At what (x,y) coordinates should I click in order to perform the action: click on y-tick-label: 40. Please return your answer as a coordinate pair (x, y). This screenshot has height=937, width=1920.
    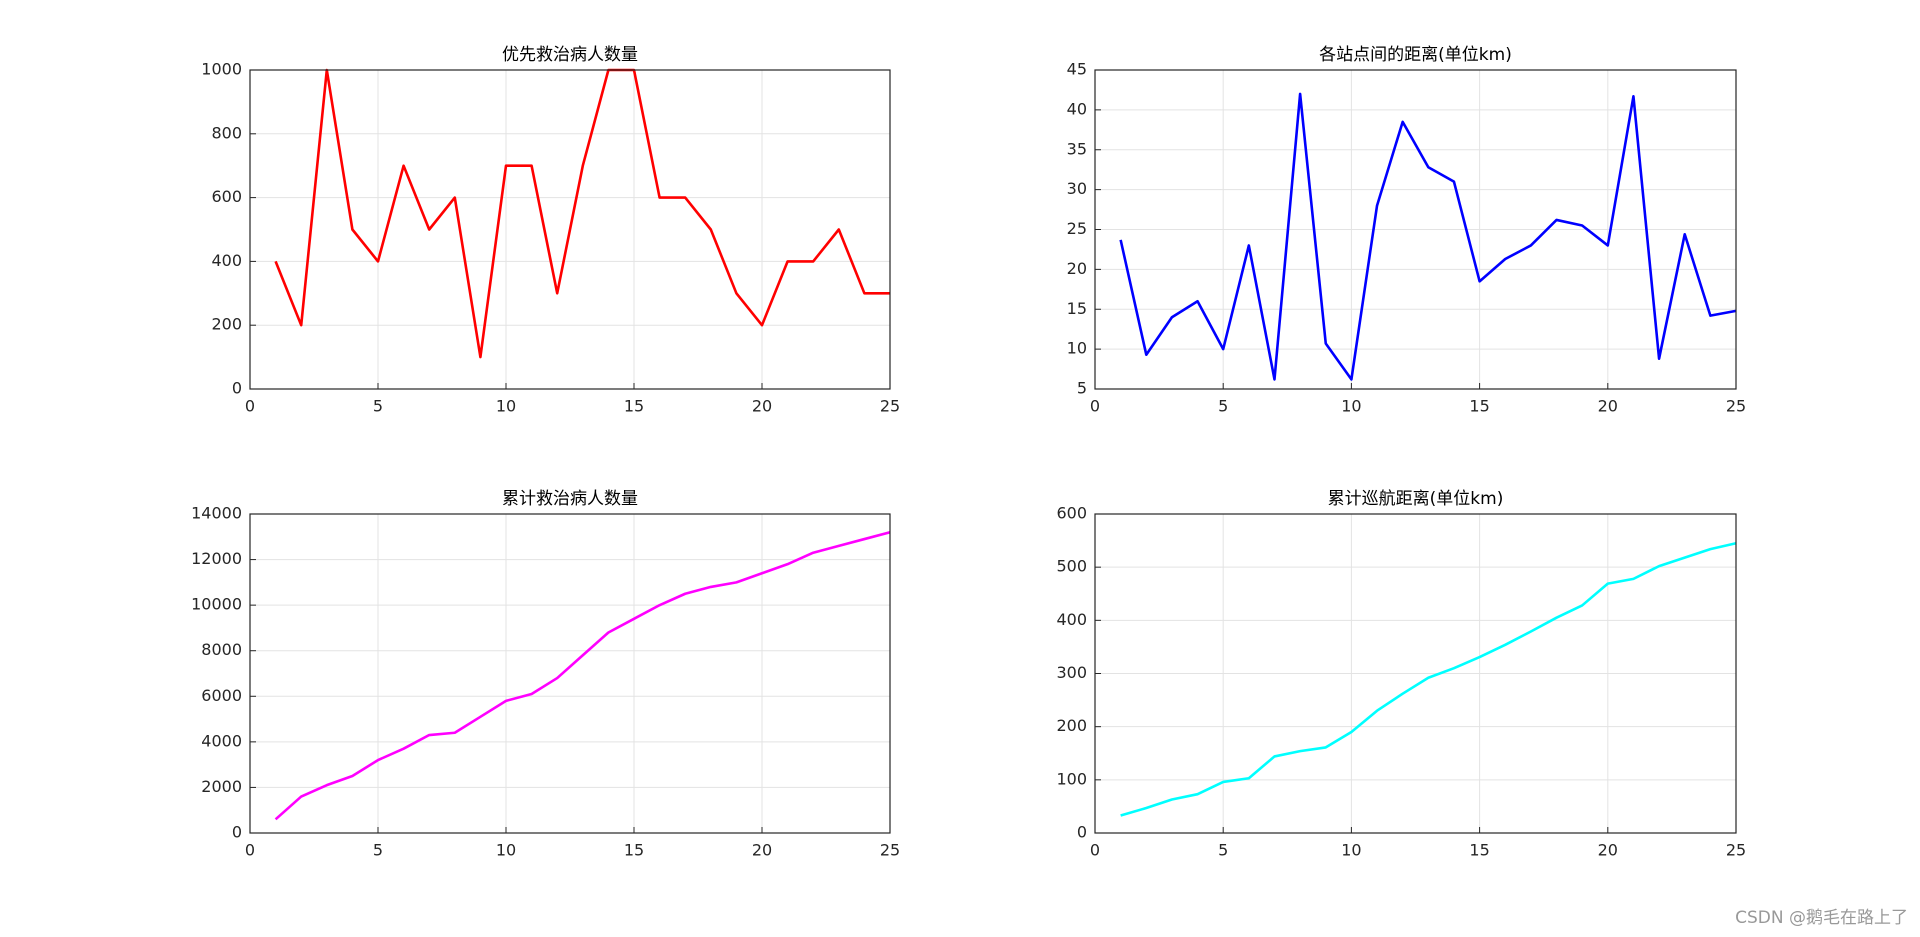
    Looking at the image, I should click on (1077, 108).